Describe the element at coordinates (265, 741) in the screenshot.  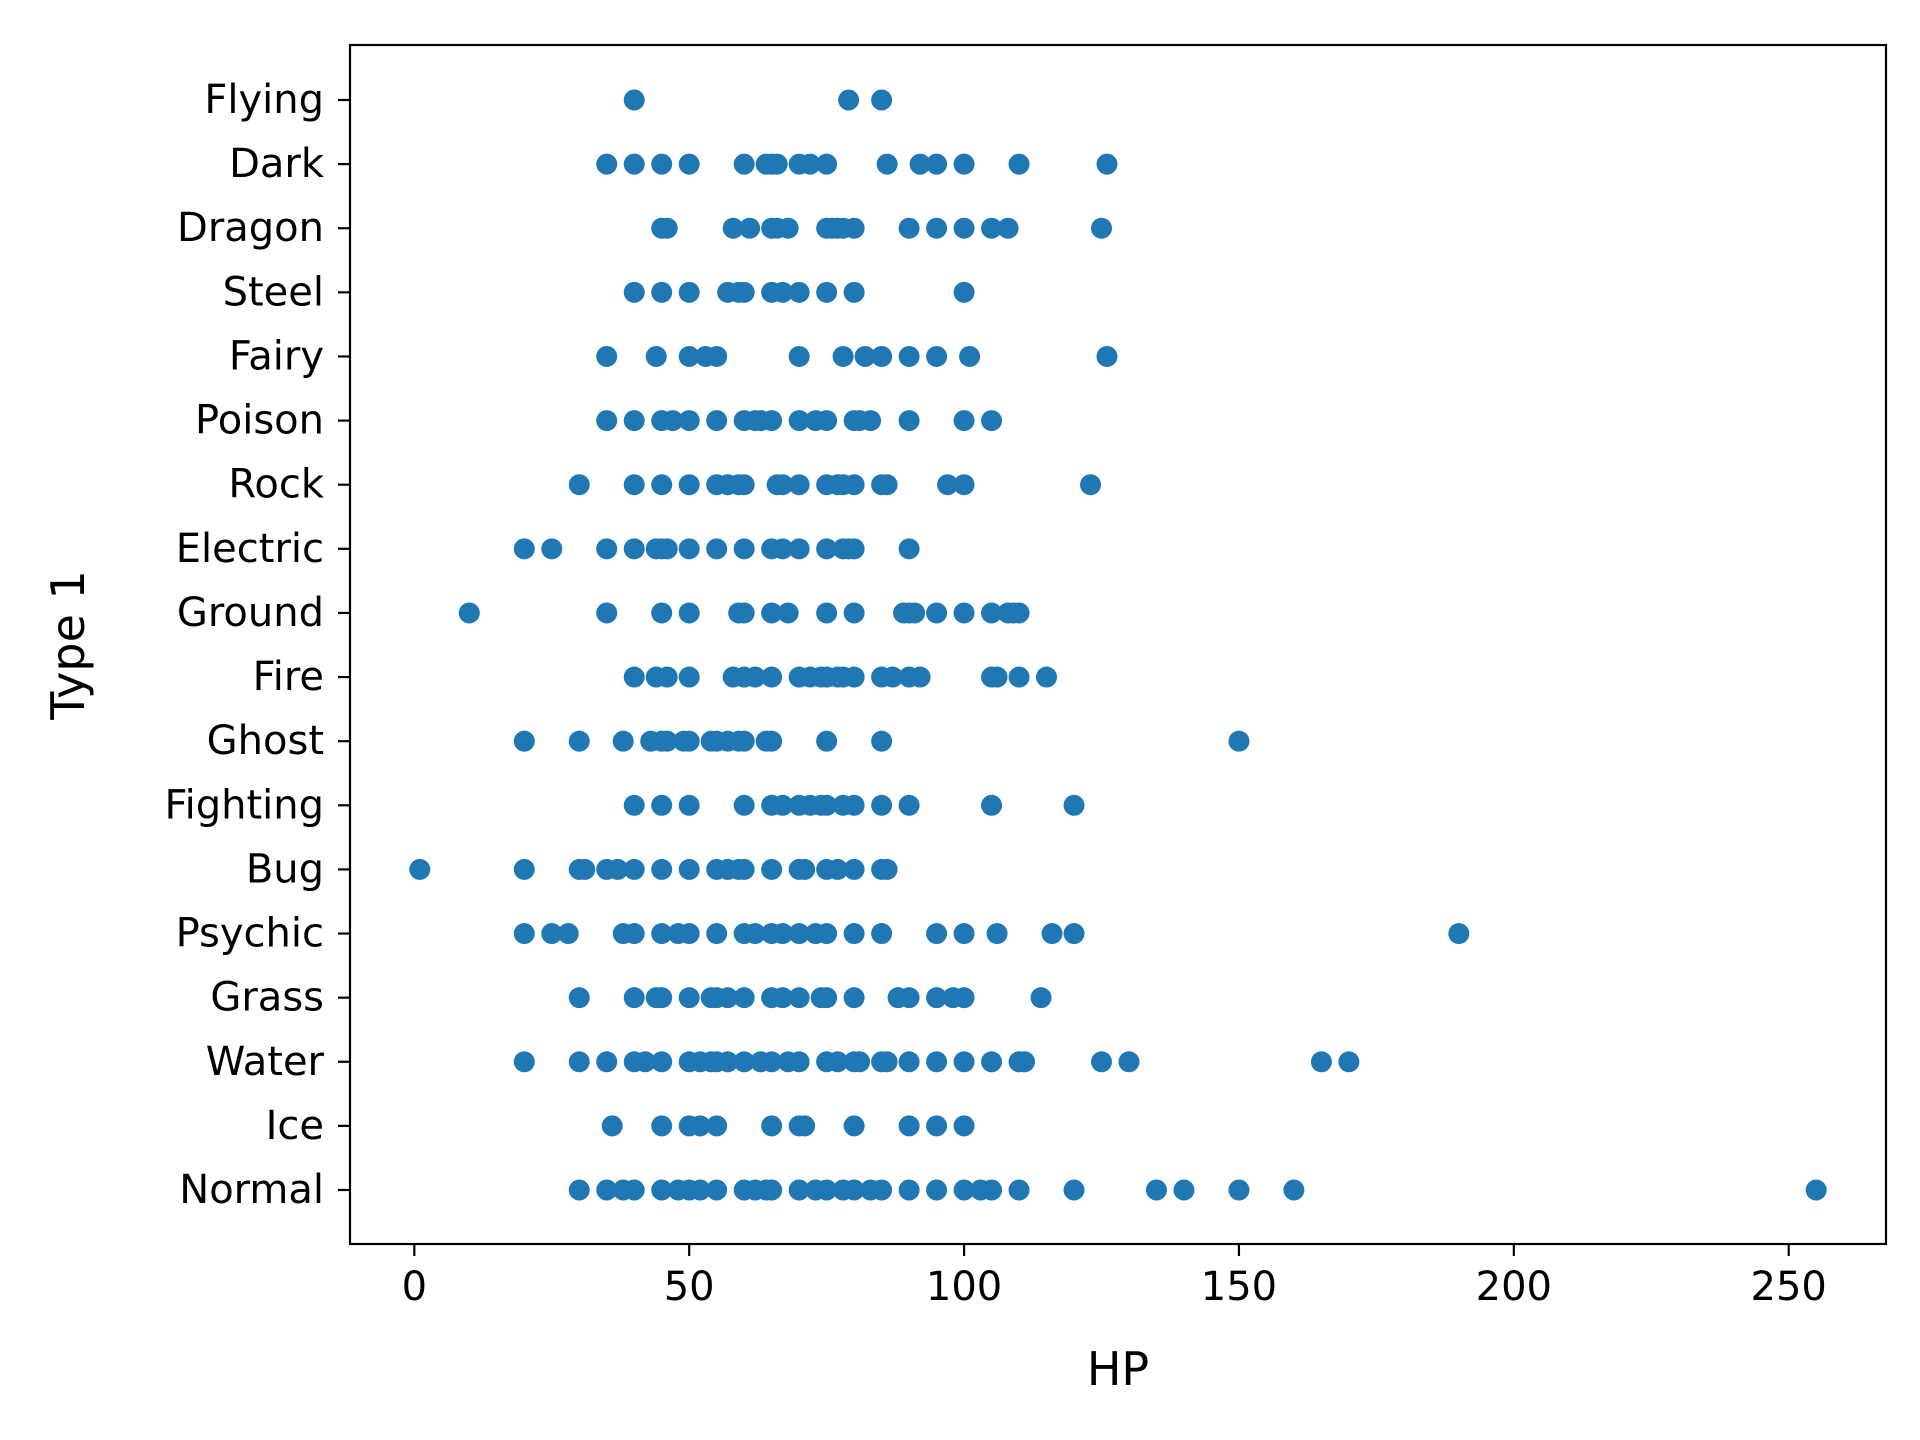
I see `y-tick-label-ghost: Ghost` at that location.